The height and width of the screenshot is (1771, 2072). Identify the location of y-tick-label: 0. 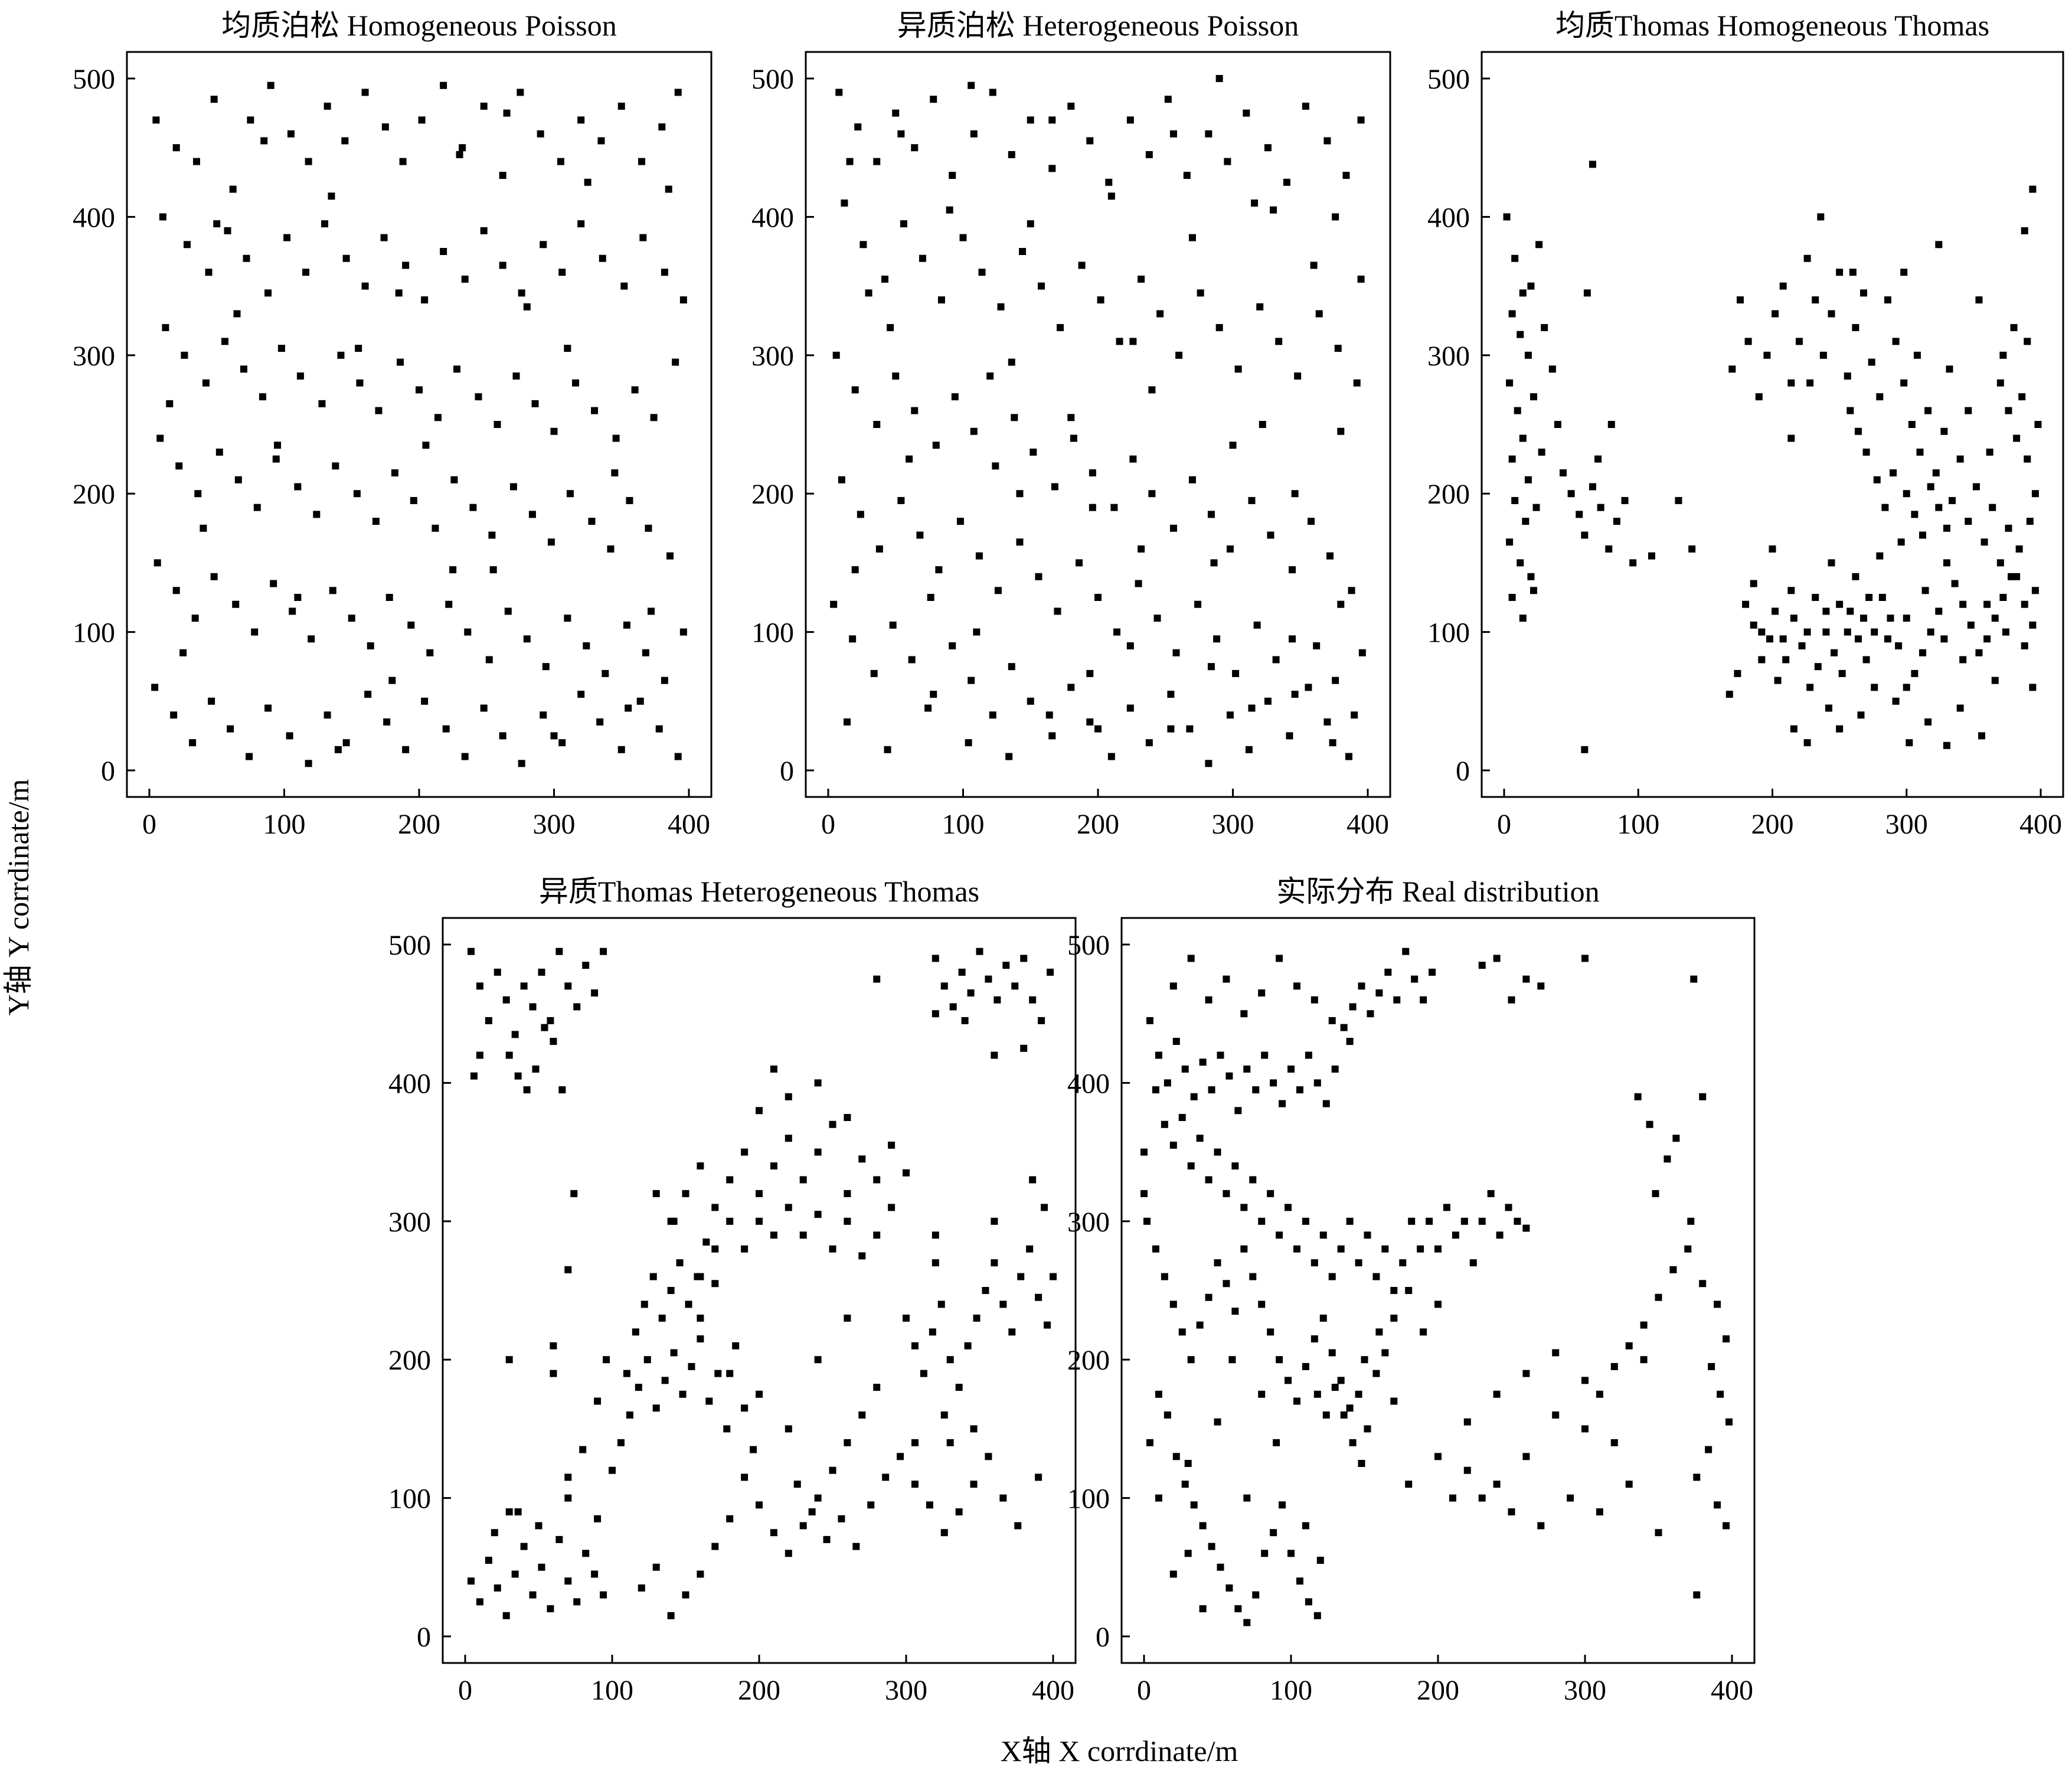
(1463, 771).